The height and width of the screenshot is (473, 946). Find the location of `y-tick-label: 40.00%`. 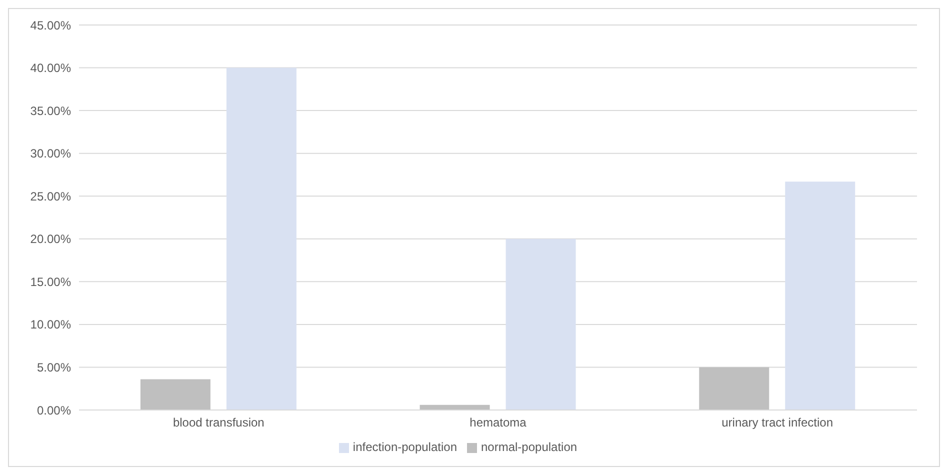

y-tick-label: 40.00% is located at coordinates (51, 68).